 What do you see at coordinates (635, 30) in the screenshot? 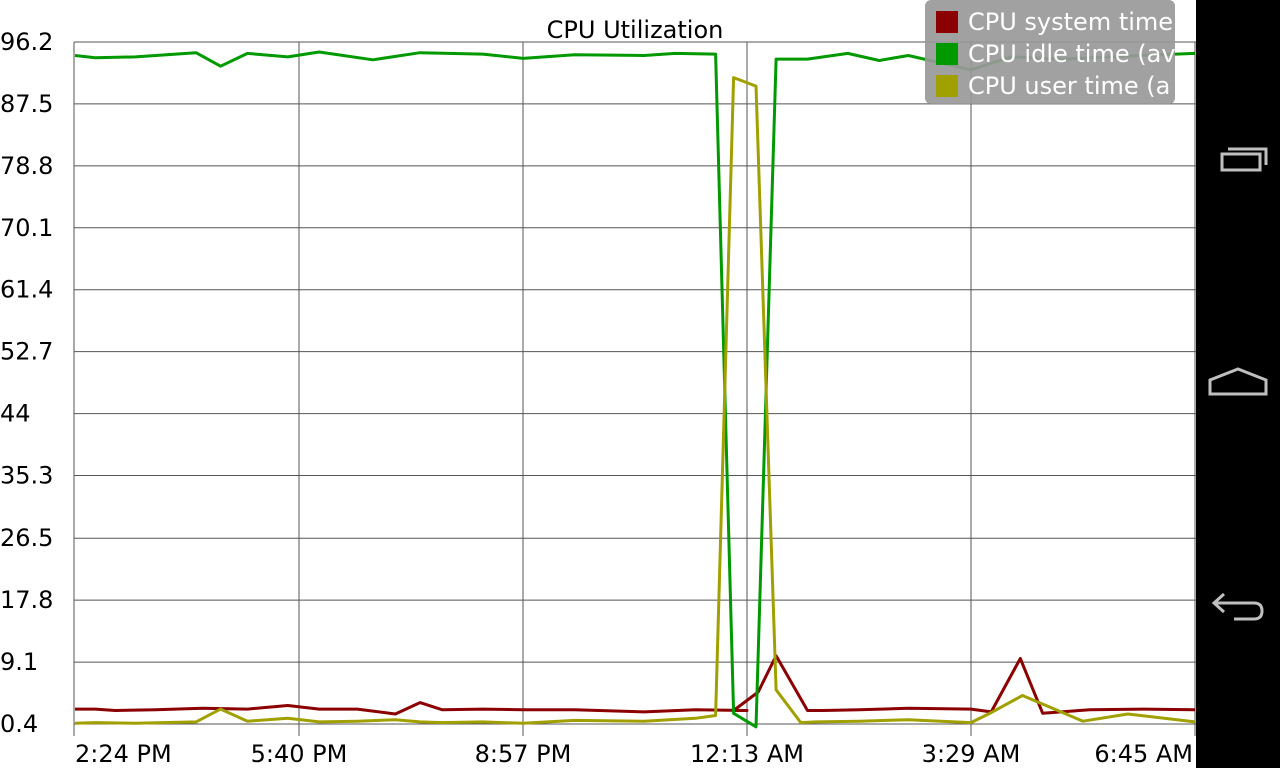
I see `chart-title: CPU Utilization` at bounding box center [635, 30].